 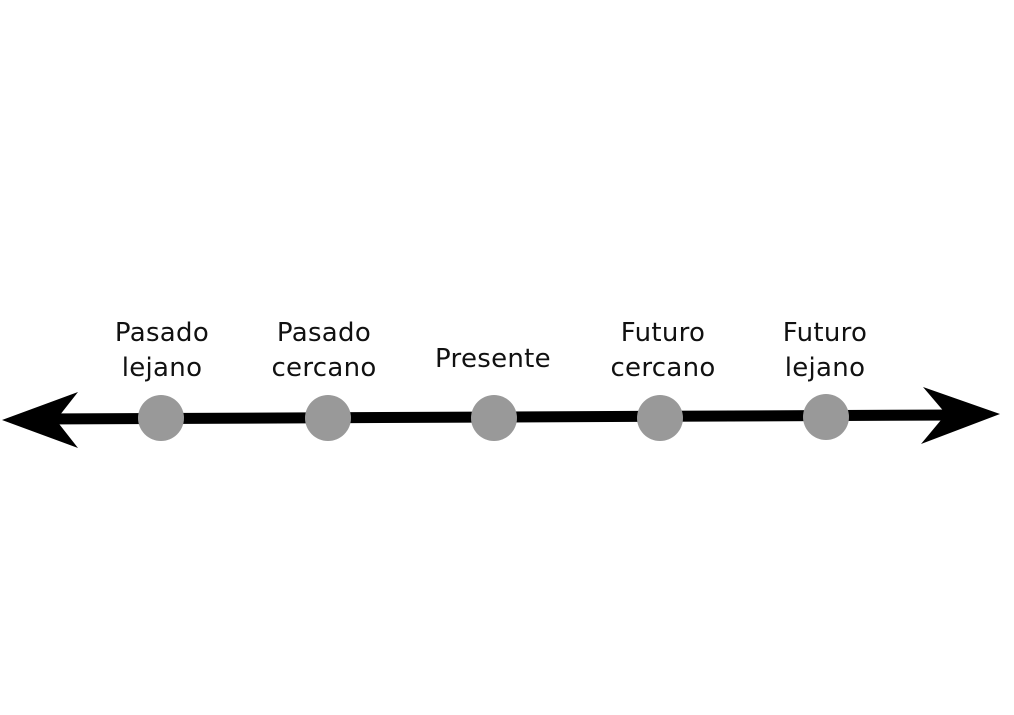 I want to click on timeline-marker-presente, so click(x=494, y=418).